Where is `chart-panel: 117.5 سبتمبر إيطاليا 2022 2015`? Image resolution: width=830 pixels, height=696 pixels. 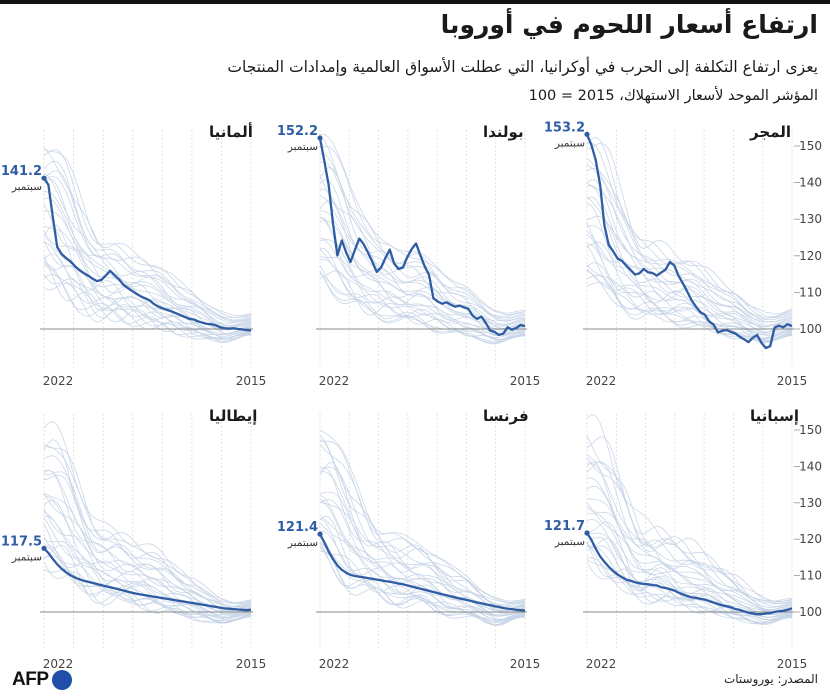
chart-panel: 117.5 سبتمبر إيطاليا 2022 2015 is located at coordinates (133, 539).